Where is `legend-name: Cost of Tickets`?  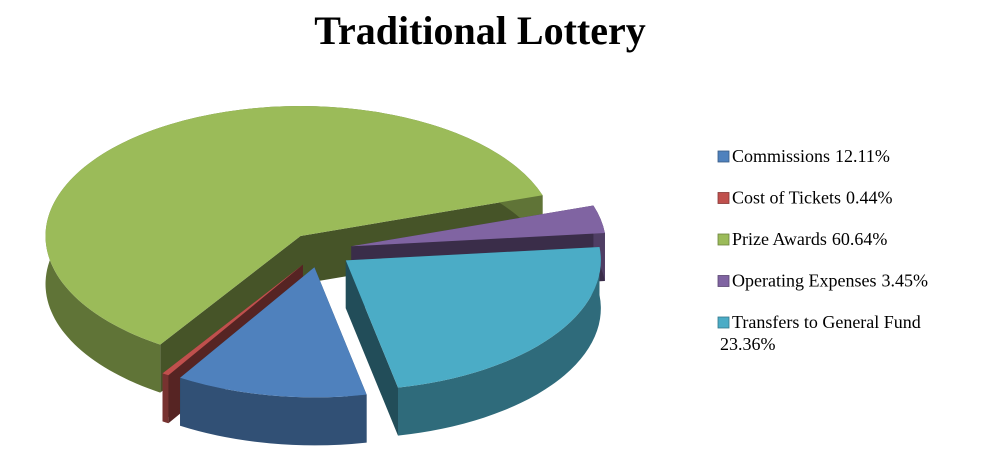 legend-name: Cost of Tickets is located at coordinates (786, 198).